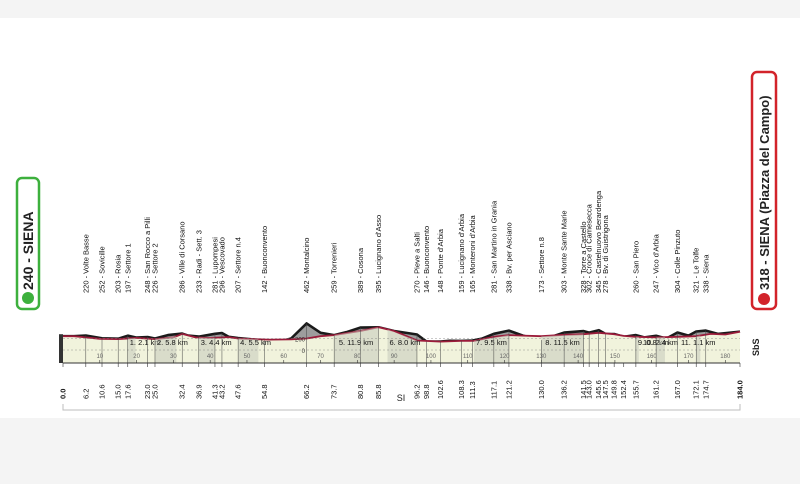 This screenshot has width=800, height=484. Describe the element at coordinates (360, 270) in the screenshot. I see `waypoint-label: 389 - Cosona` at that location.